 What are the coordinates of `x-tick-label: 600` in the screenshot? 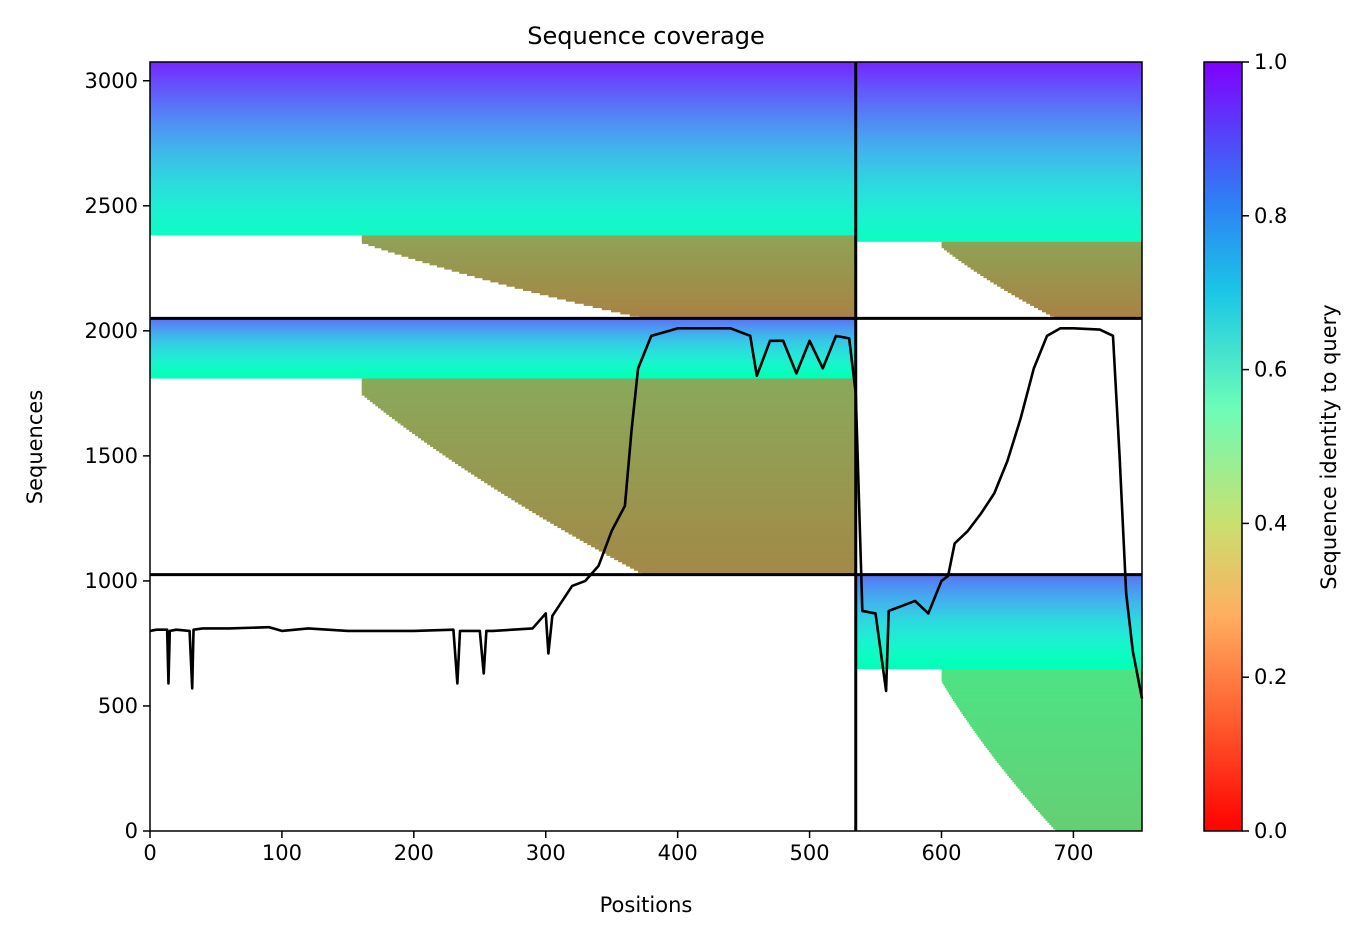 It's located at (941, 853).